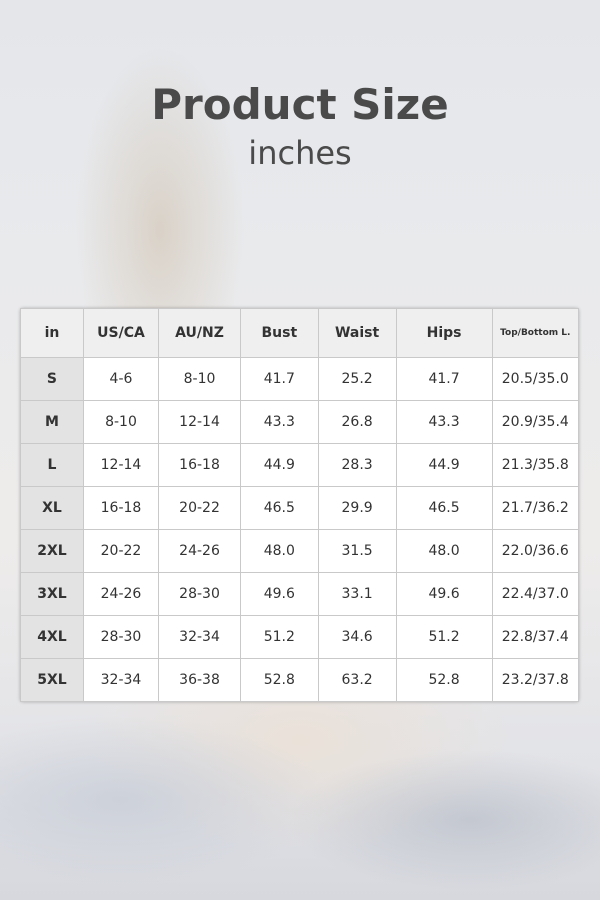  I want to click on size-label: S, so click(52, 379).